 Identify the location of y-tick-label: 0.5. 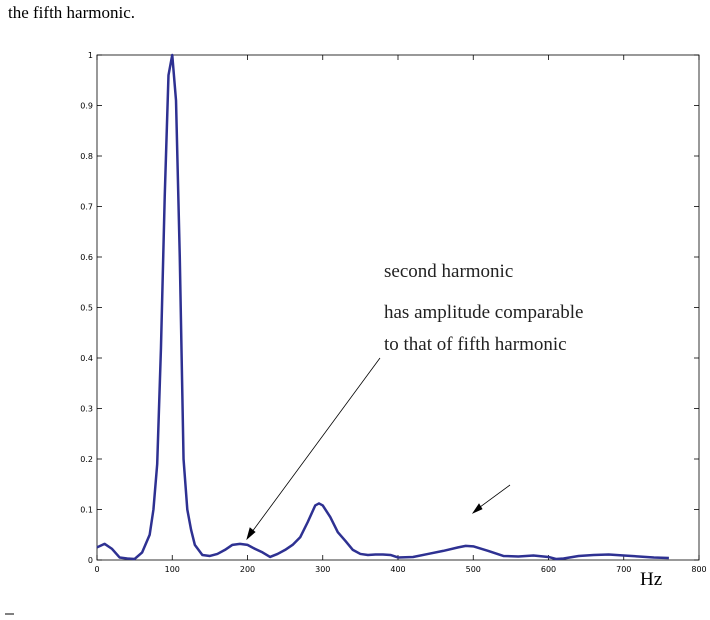
(86, 308).